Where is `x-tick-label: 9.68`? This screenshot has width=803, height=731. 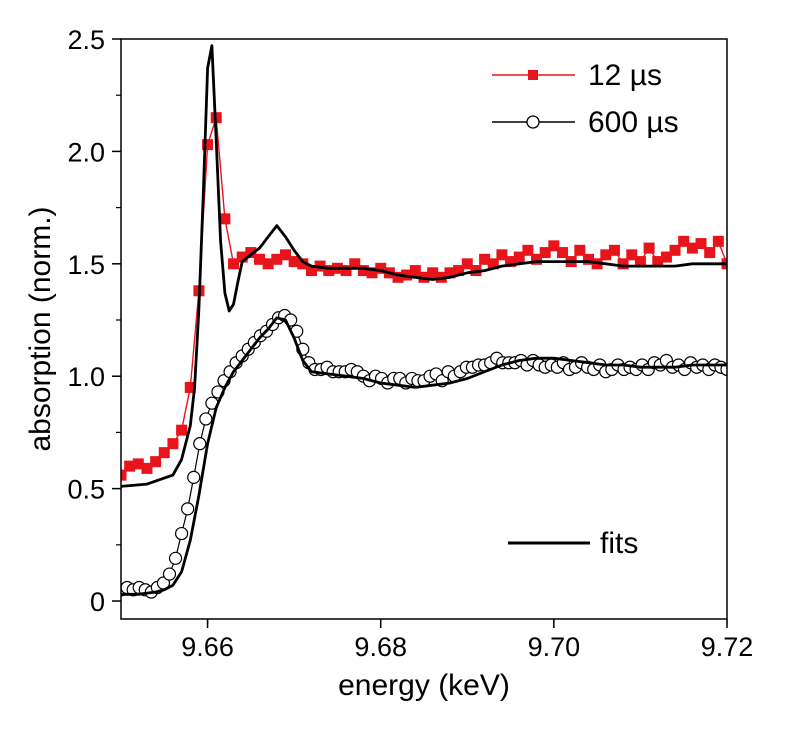
x-tick-label: 9.68 is located at coordinates (380, 647).